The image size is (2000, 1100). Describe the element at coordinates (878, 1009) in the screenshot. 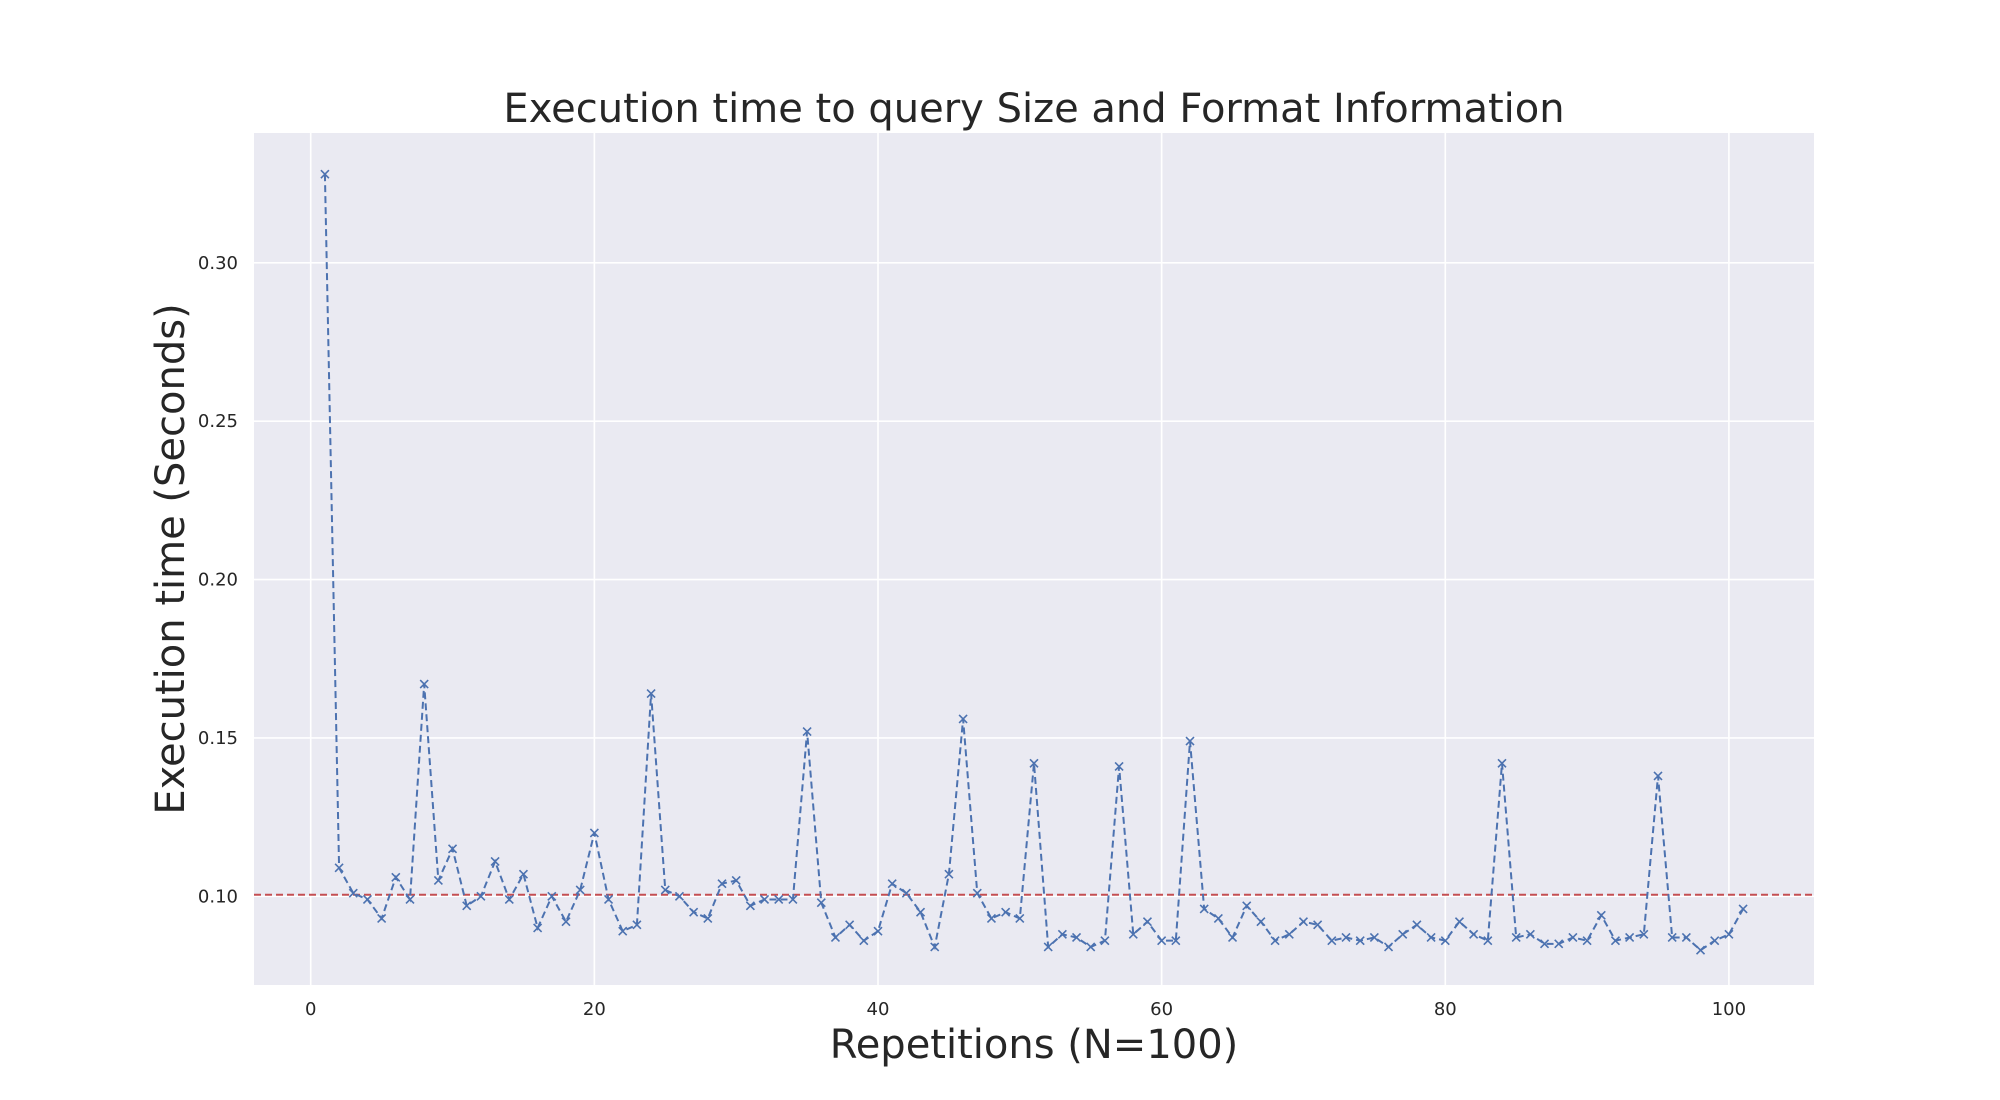

I see `x-tick-label: 40` at that location.